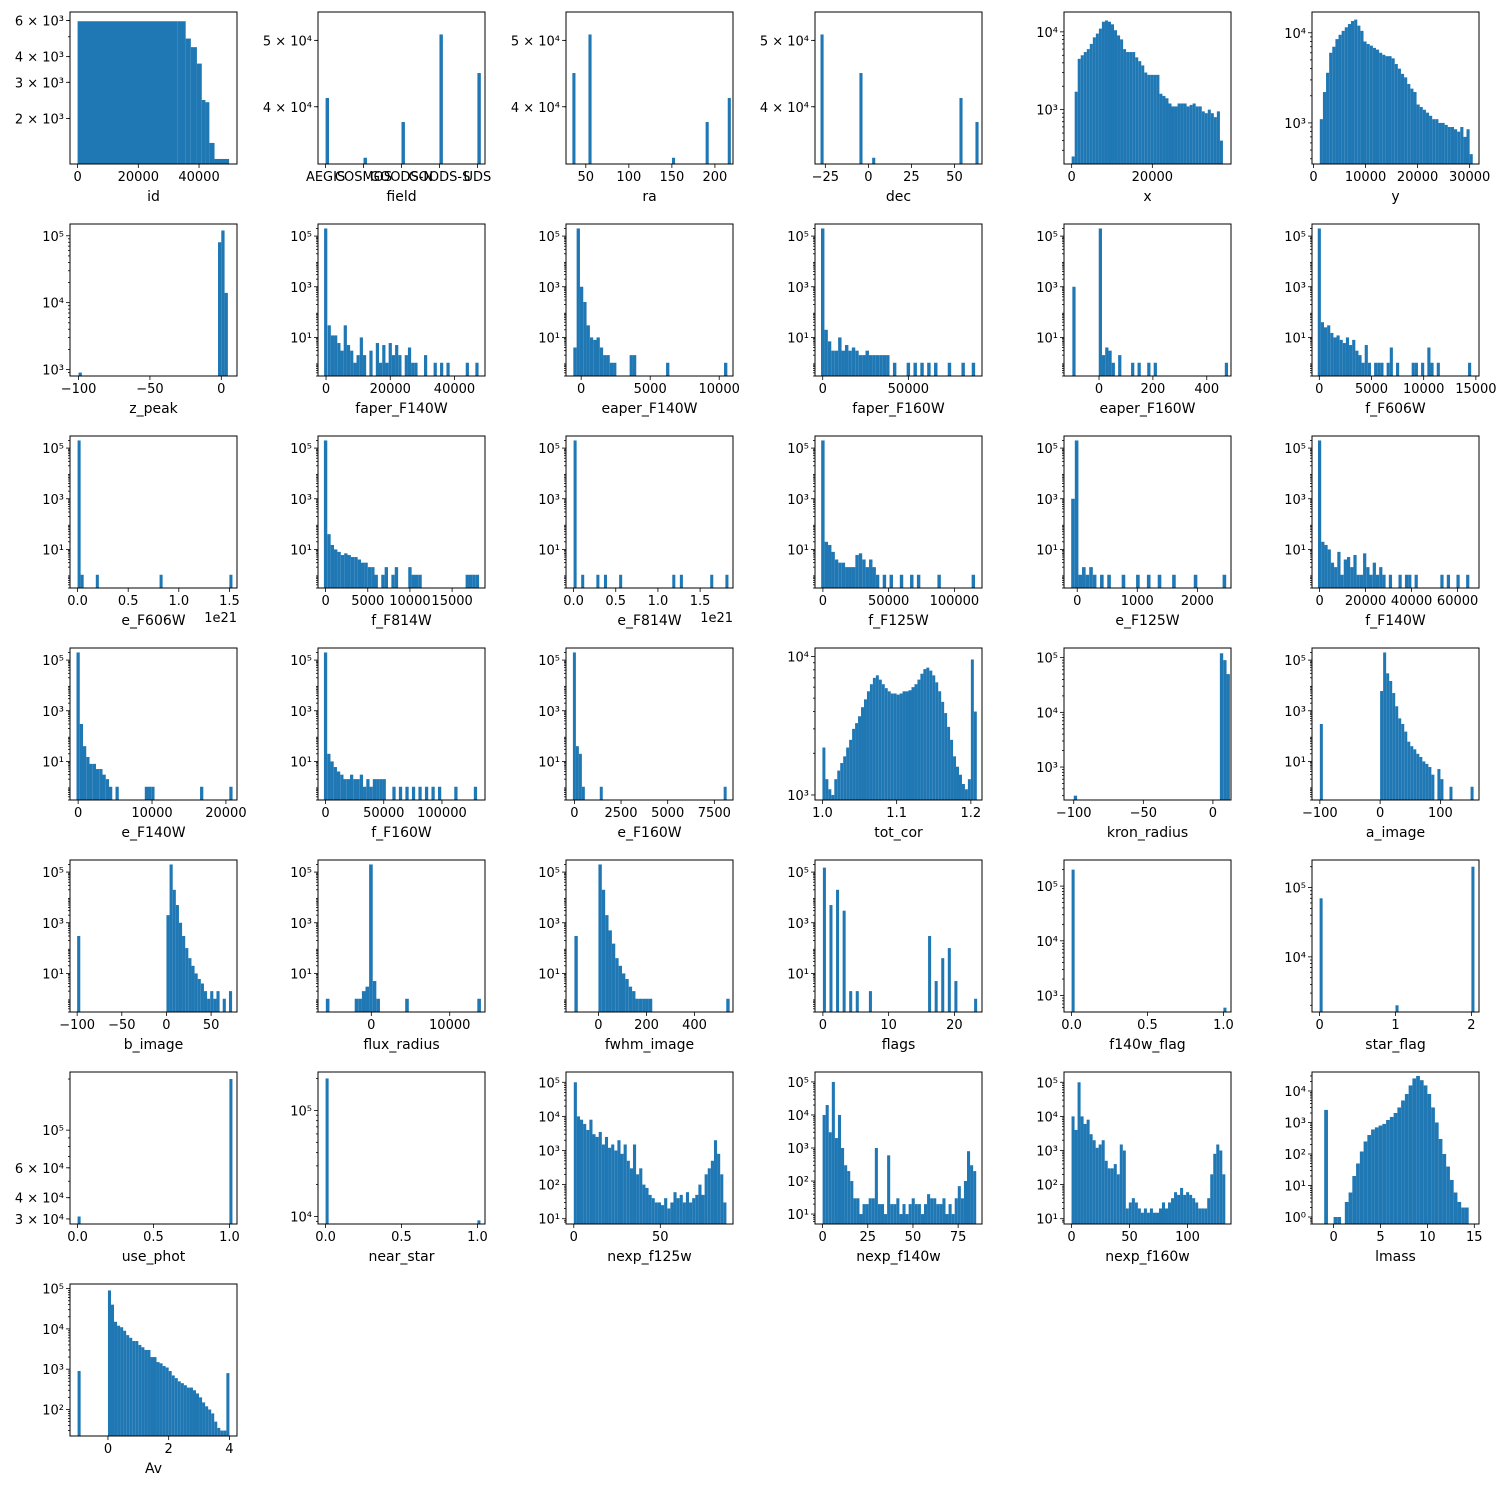  I want to click on x-tick-label-f-f606w-3: 15000, so click(1475, 389).